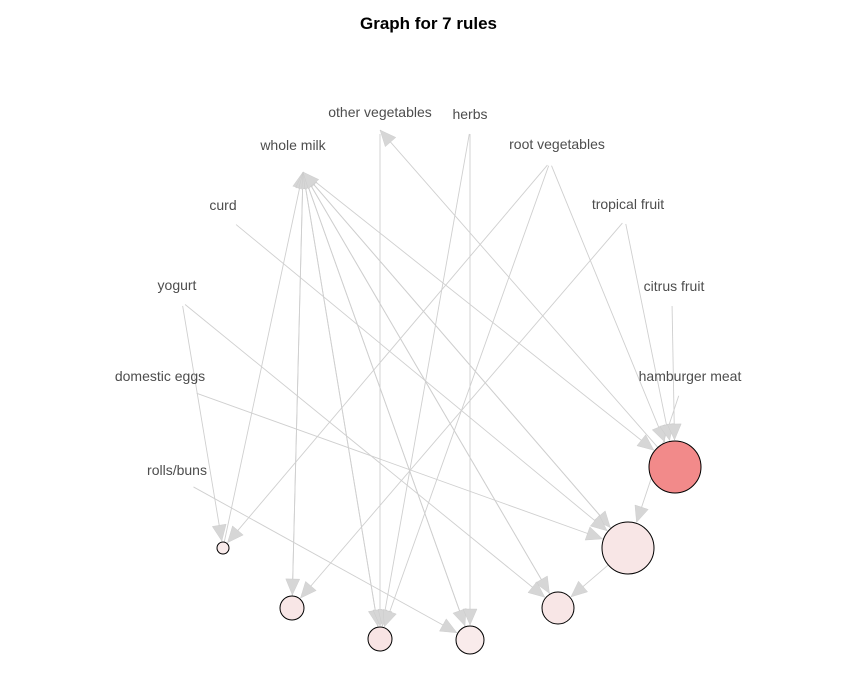 The height and width of the screenshot is (682, 857). Describe the element at coordinates (160, 376) in the screenshot. I see `item-label-domestic-eggs: domestic eggs` at that location.